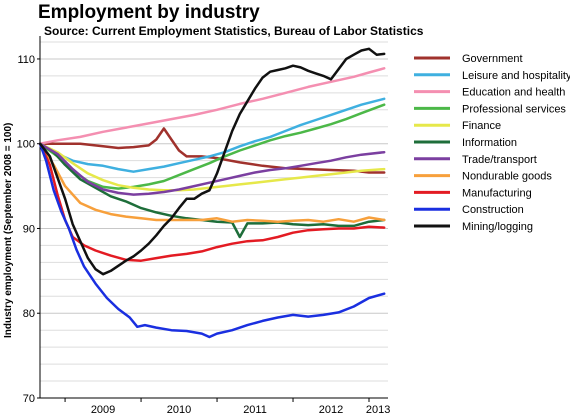 This screenshot has height=415, width=570. Describe the element at coordinates (516, 76) in the screenshot. I see `legend-label-leisure-and-hospitality: Leisure and hospitality` at that location.